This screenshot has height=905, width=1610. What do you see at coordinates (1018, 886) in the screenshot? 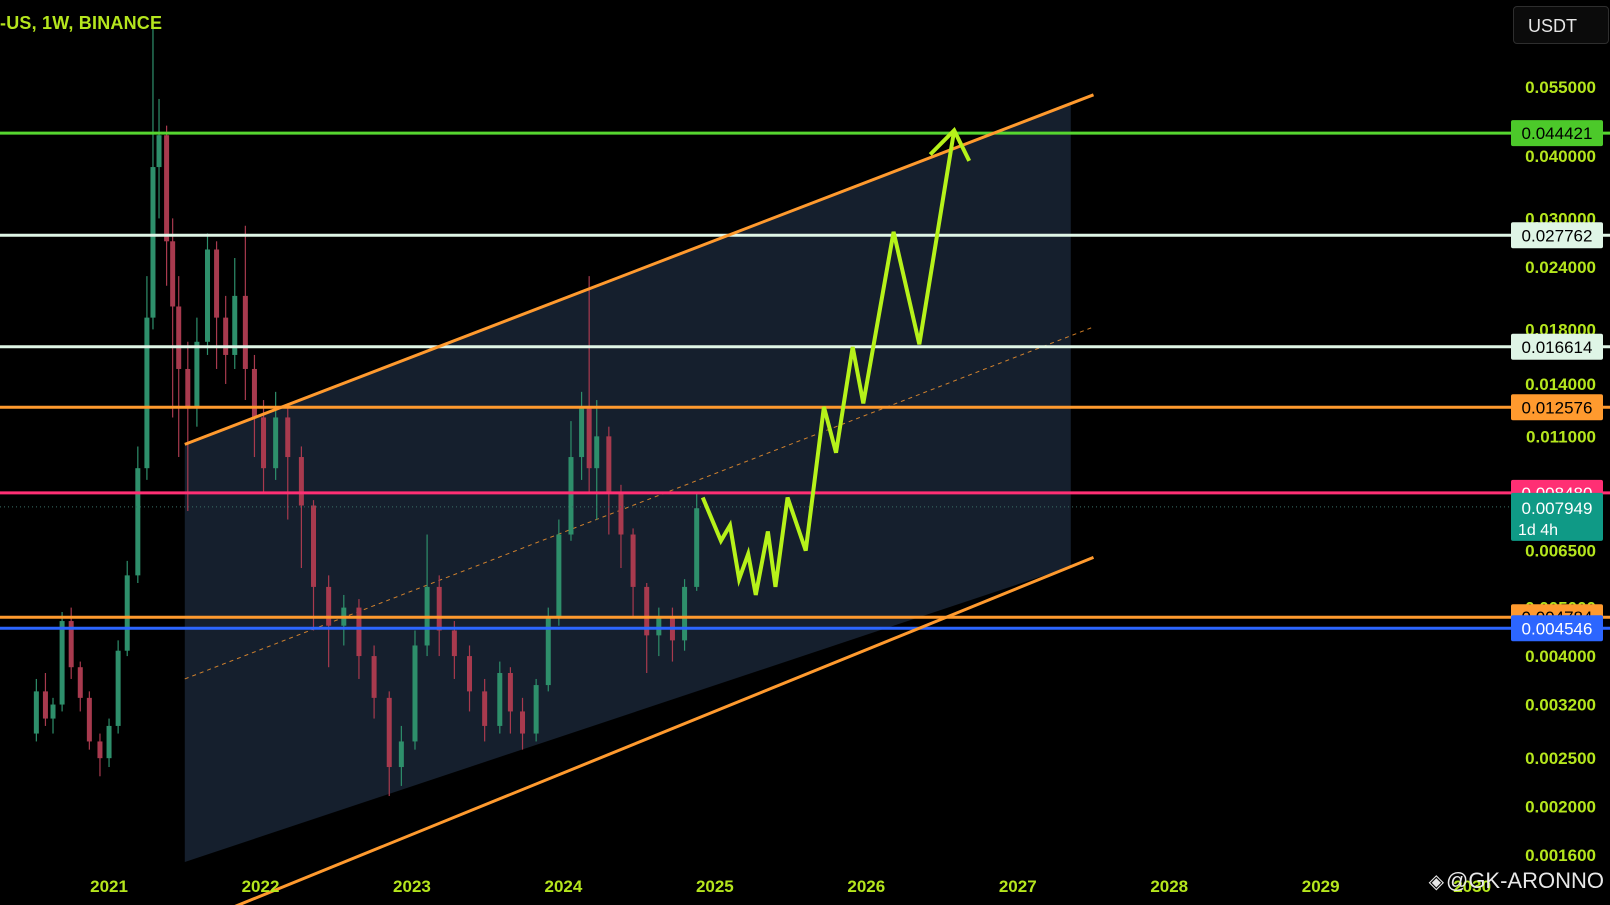
I see `x-tick-label: 2027` at bounding box center [1018, 886].